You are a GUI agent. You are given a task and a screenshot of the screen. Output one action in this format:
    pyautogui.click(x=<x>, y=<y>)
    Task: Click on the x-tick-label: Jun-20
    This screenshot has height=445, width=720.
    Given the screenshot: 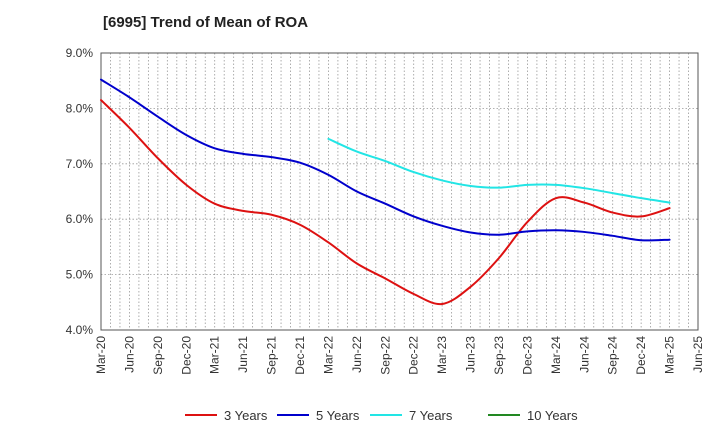 What is the action you would take?
    pyautogui.click(x=129, y=354)
    